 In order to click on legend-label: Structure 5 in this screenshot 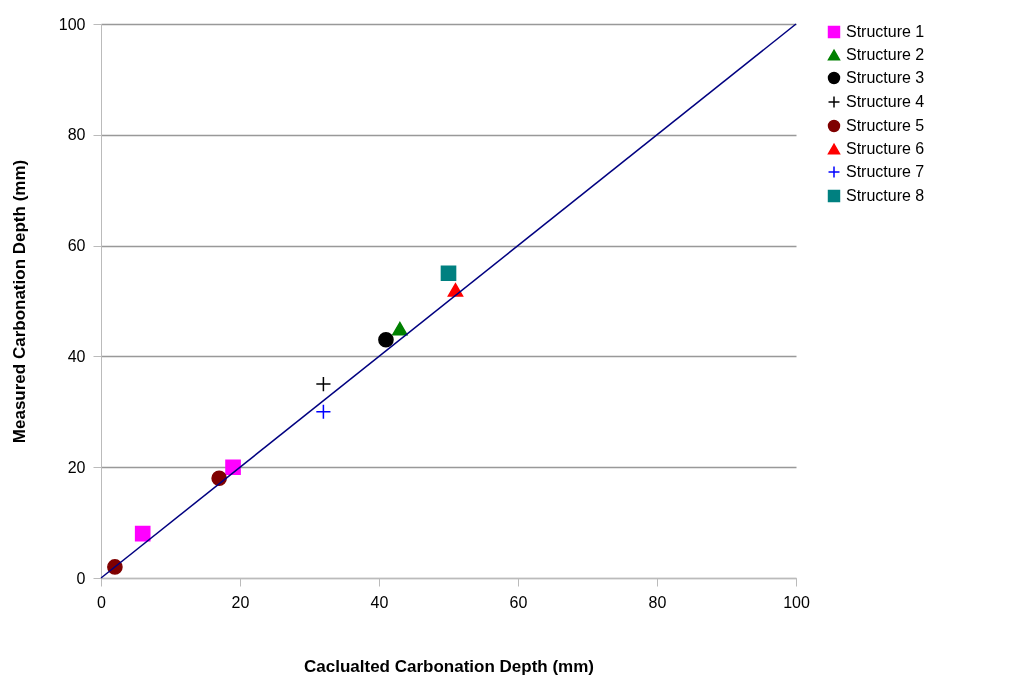, I will do `click(885, 125)`.